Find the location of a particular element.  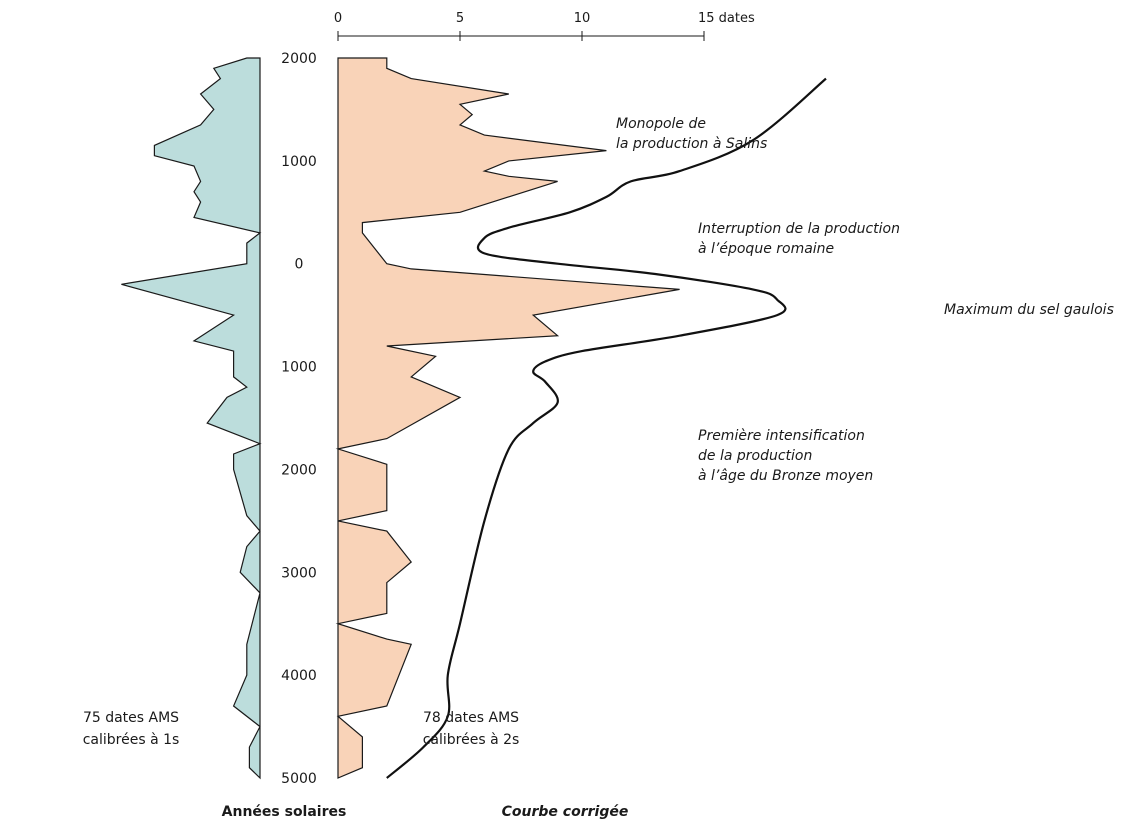

axes-group is located at coordinates (521, 36).